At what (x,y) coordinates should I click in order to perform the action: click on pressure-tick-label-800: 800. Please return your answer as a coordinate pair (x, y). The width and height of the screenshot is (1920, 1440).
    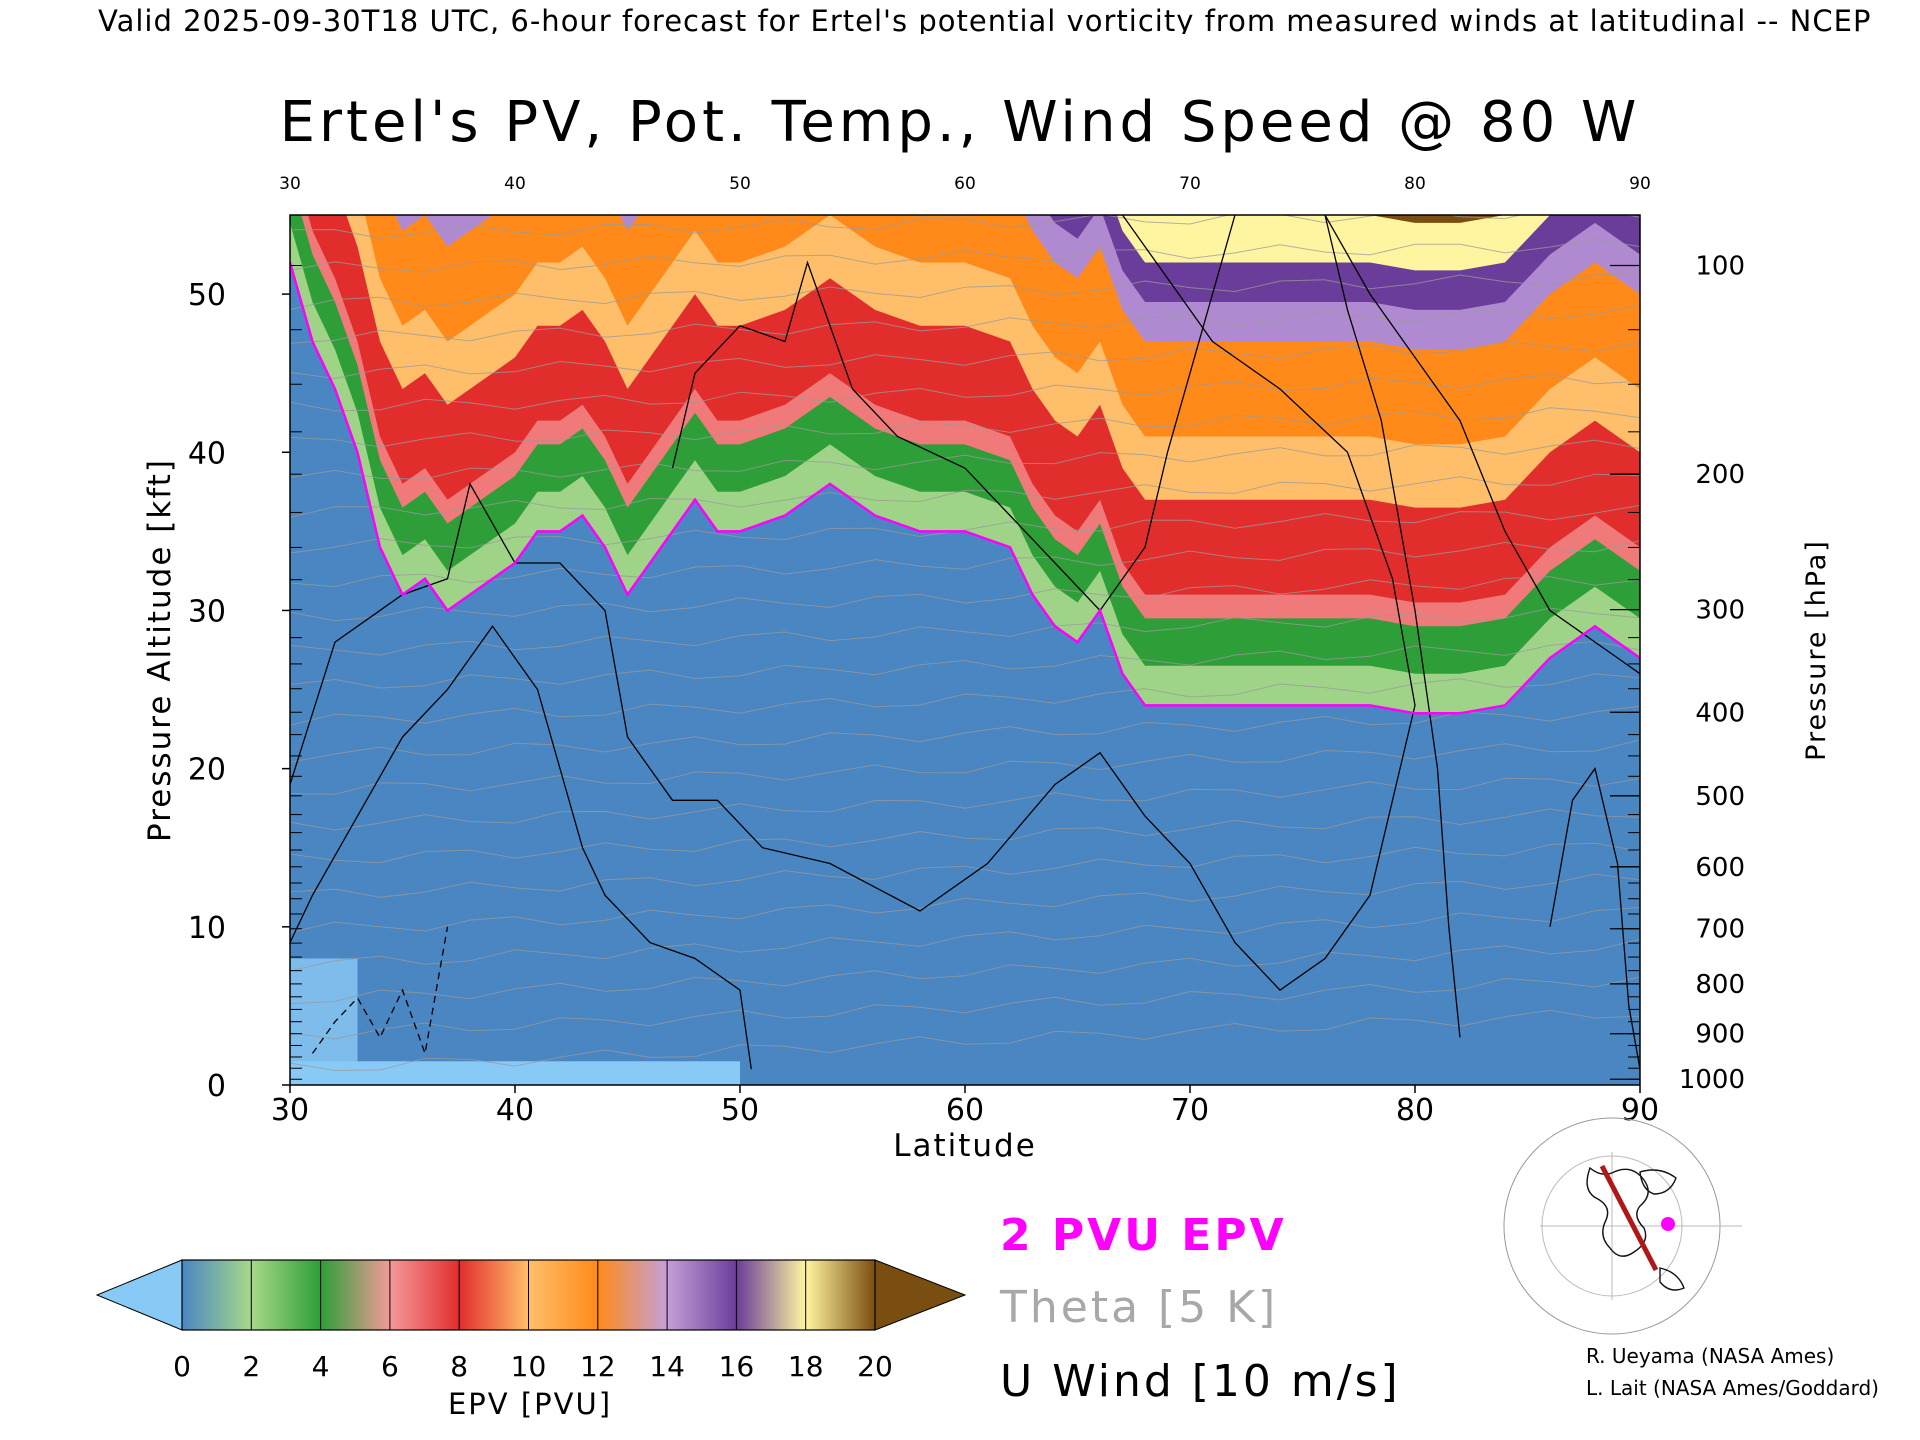
    Looking at the image, I should click on (1720, 985).